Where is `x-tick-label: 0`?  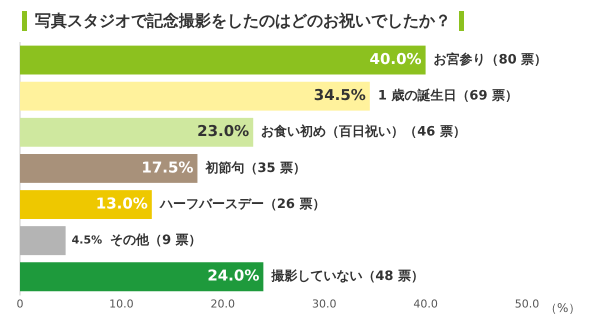 x-tick-label: 0 is located at coordinates (20, 303).